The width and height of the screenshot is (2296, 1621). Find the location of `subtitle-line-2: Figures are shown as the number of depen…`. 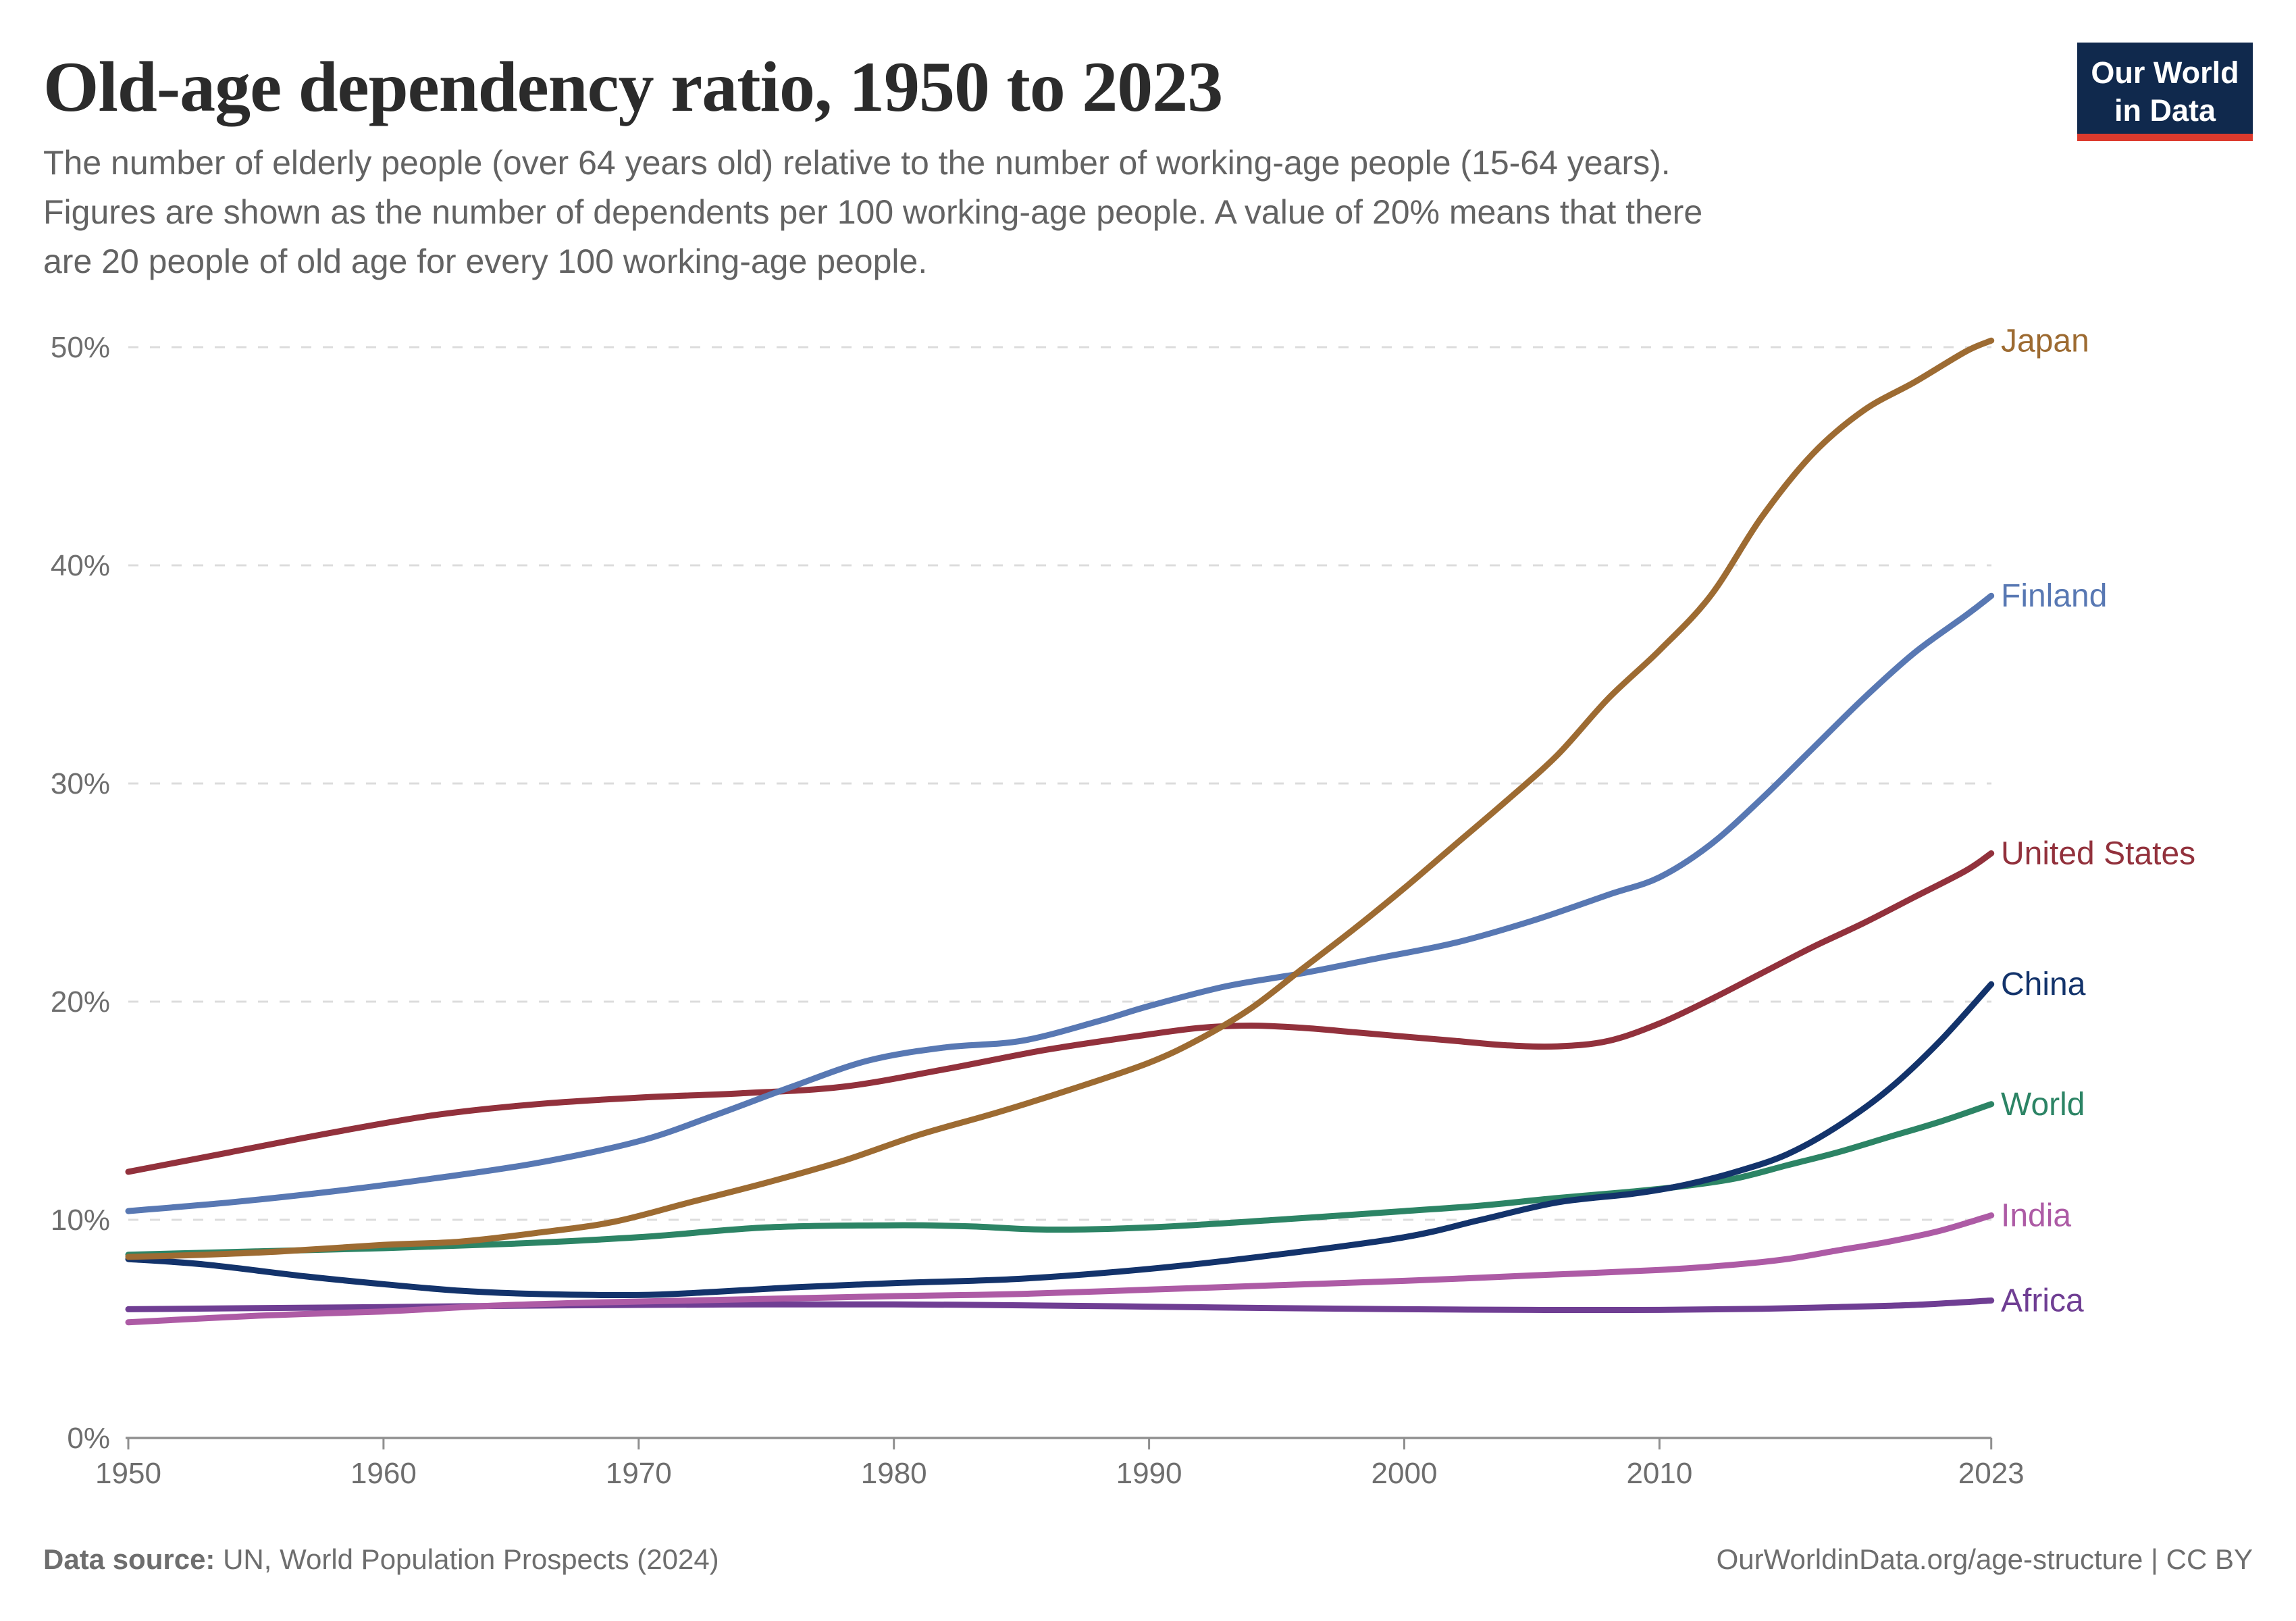

subtitle-line-2: Figures are shown as the number of depen… is located at coordinates (873, 212).